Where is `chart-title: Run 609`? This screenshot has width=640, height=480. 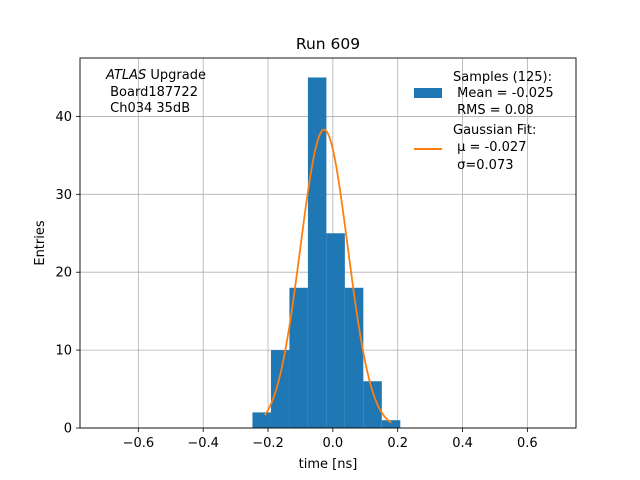
chart-title: Run 609 is located at coordinates (328, 44).